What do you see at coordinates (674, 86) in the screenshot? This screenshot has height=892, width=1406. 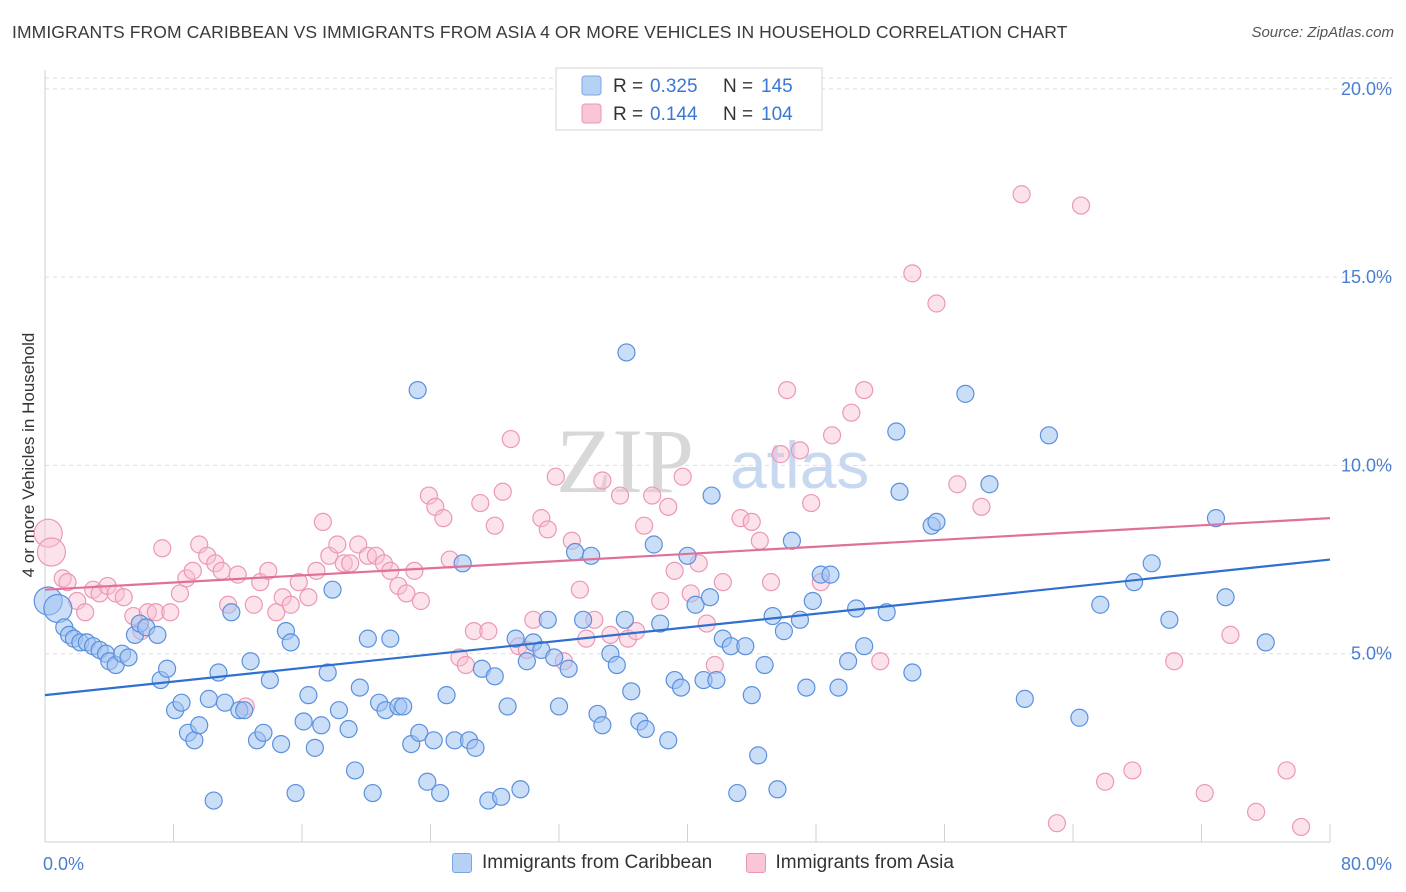 I see `legend-r-value-1: 0.325` at bounding box center [674, 86].